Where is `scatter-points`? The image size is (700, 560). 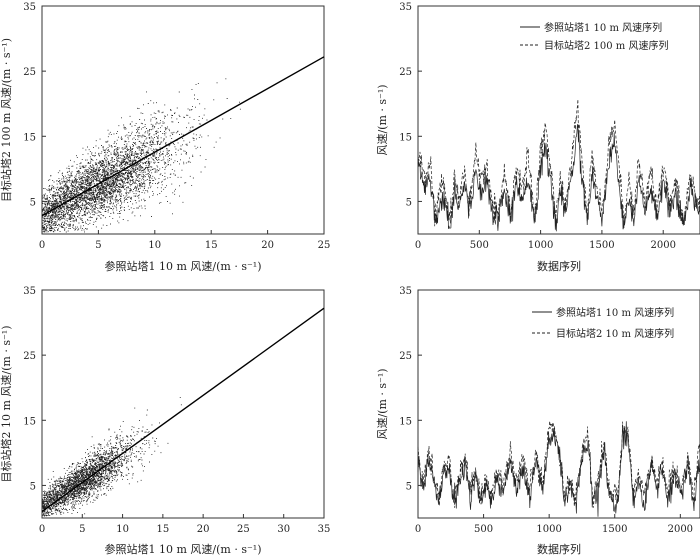 scatter-points is located at coordinates (183, 144).